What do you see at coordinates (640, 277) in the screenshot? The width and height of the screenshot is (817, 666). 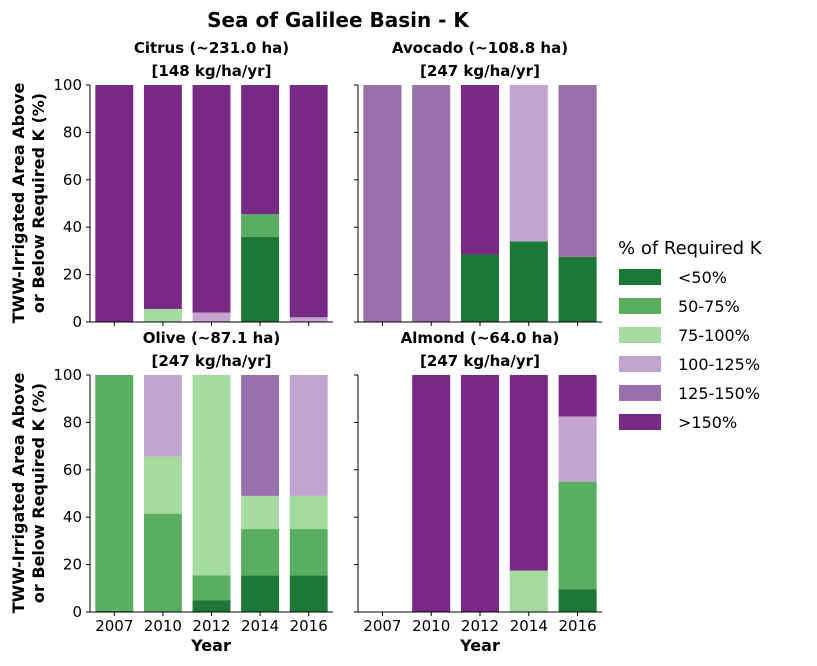 I see `legend-swatch-<50%` at bounding box center [640, 277].